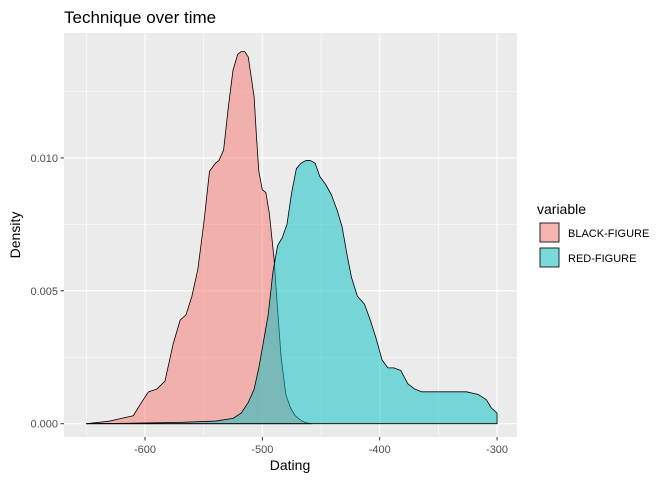  What do you see at coordinates (44, 159) in the screenshot?
I see `y-tick-label: 0.010` at bounding box center [44, 159].